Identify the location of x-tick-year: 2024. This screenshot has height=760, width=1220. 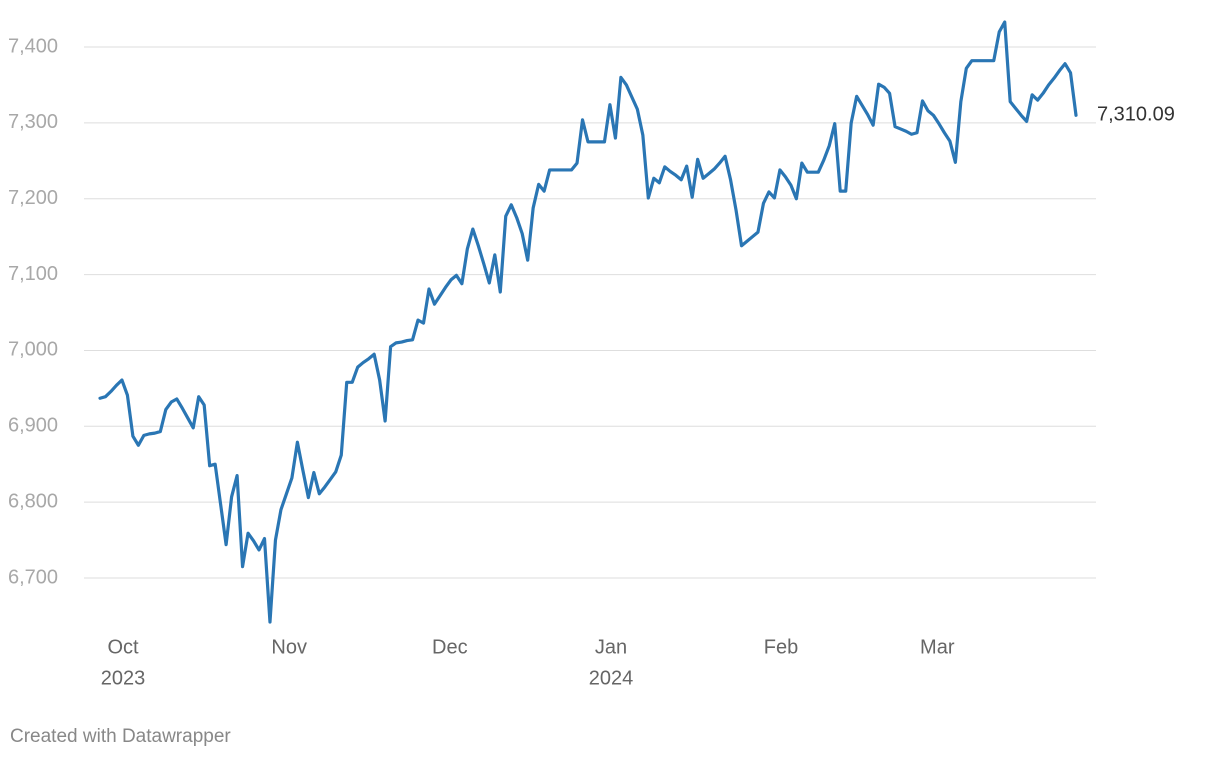
(611, 678).